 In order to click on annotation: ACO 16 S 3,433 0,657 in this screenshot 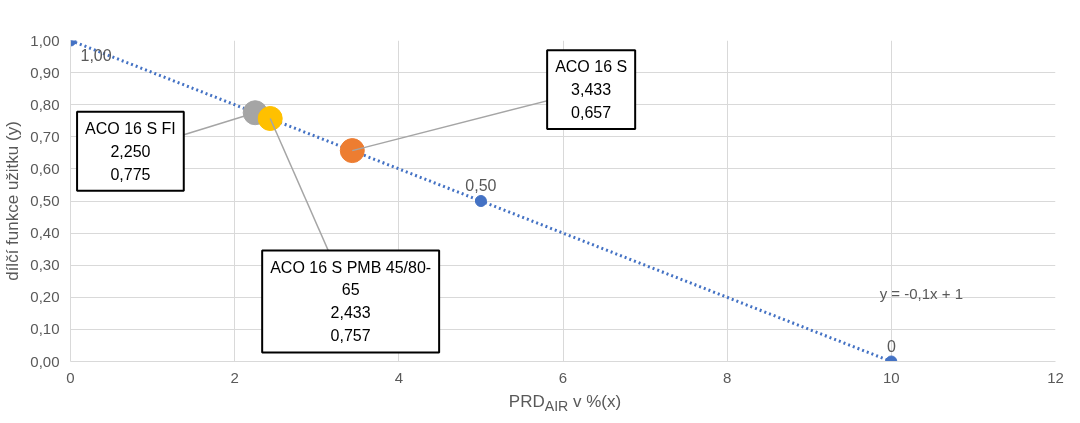, I will do `click(591, 90)`.